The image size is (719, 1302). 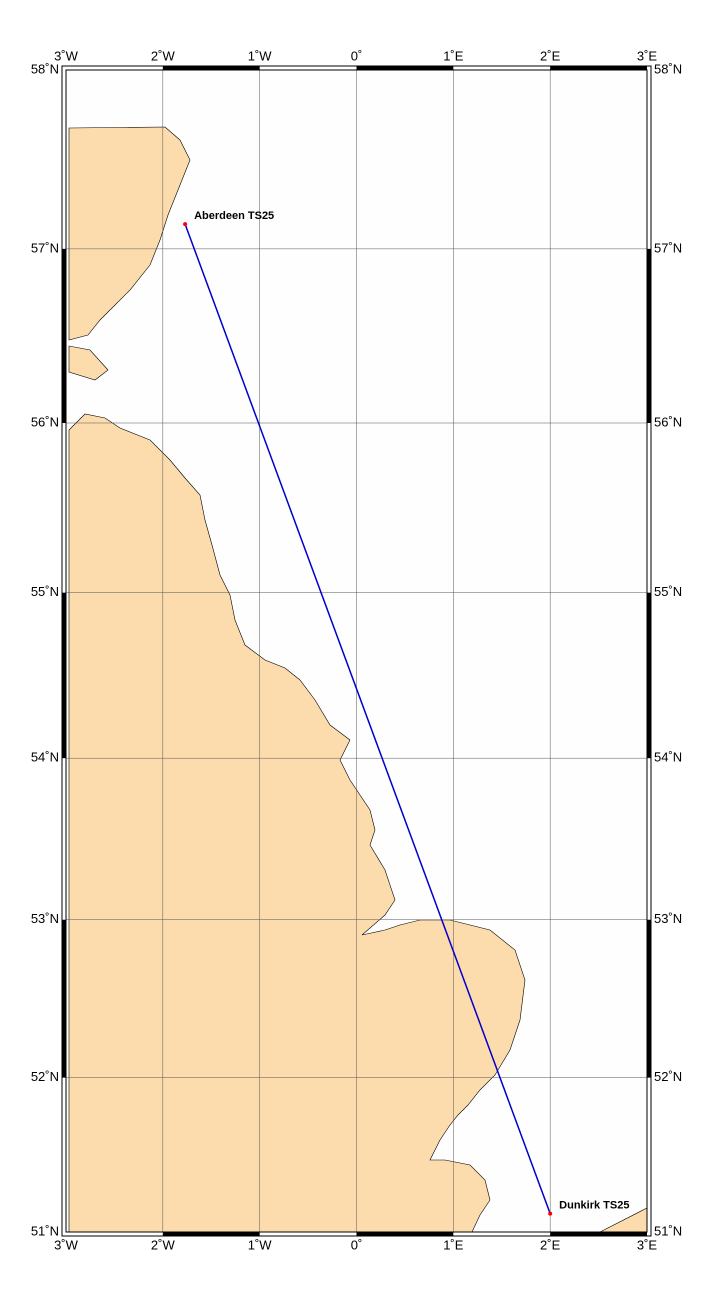 What do you see at coordinates (88, 363) in the screenshot?
I see `fife` at bounding box center [88, 363].